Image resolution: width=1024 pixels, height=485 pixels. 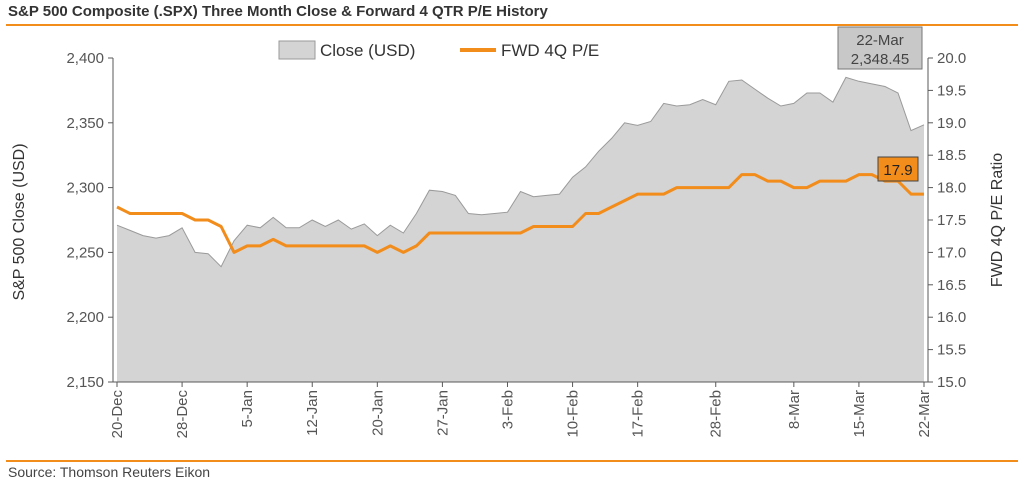 What do you see at coordinates (550, 50) in the screenshot?
I see `legend-label-pe: FWD 4Q P/E` at bounding box center [550, 50].